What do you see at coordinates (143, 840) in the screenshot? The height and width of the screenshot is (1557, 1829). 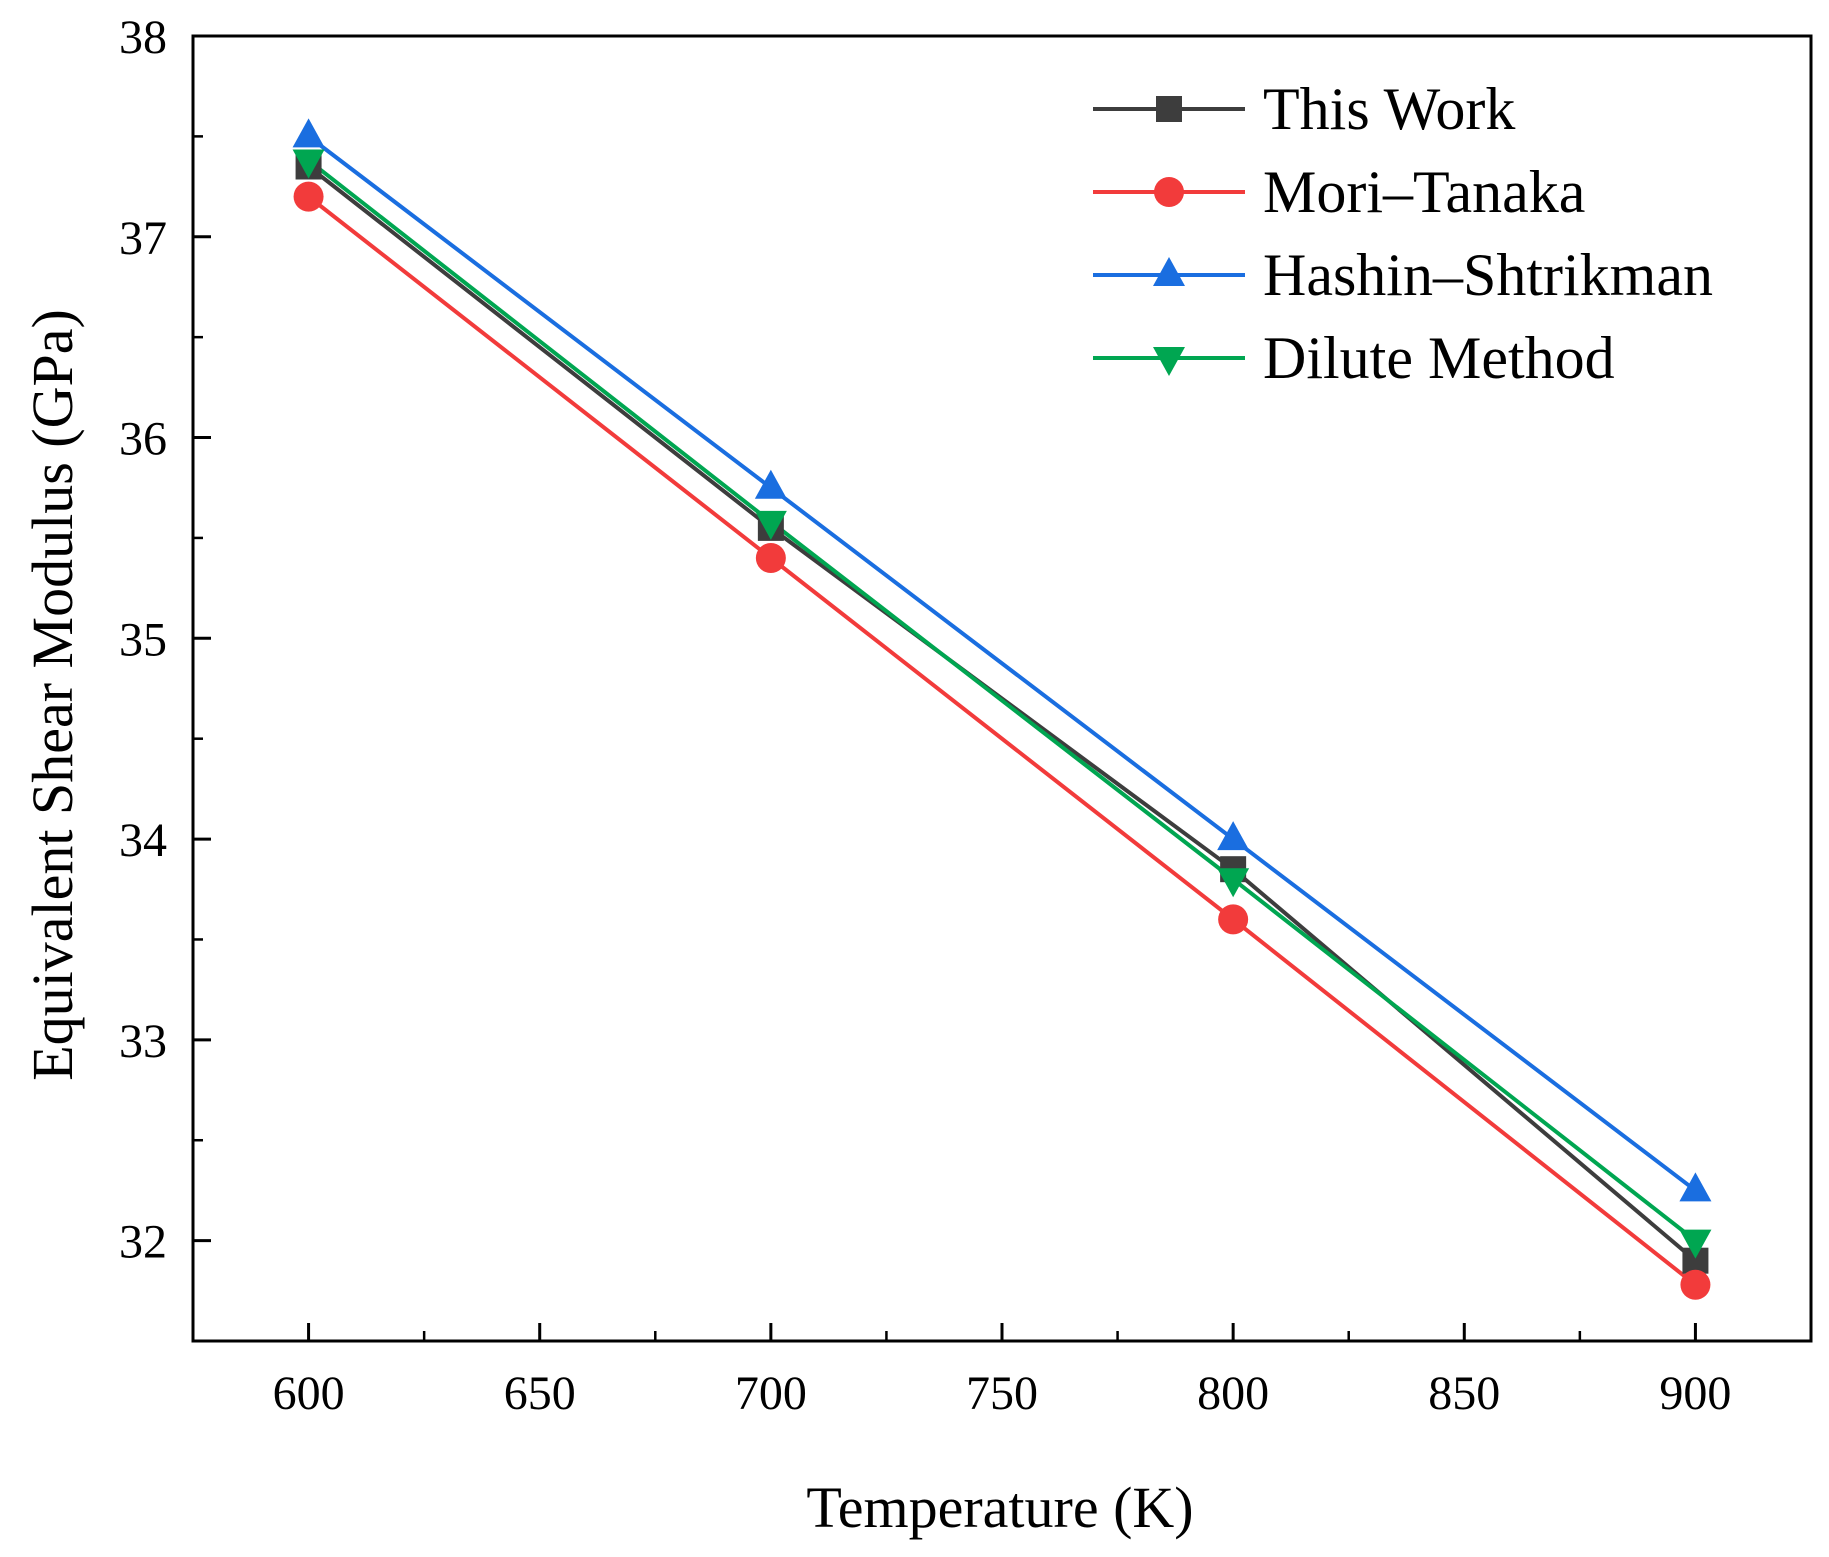 I see `y-tick-label: 34` at bounding box center [143, 840].